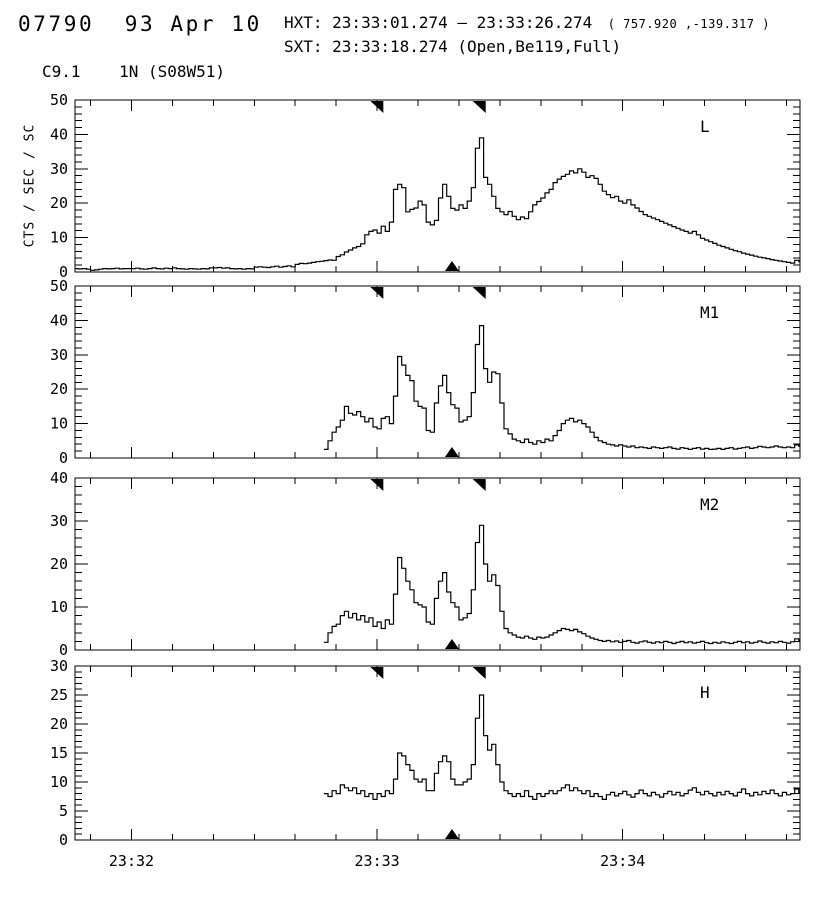  I want to click on lightcurve-M1, so click(561, 387).